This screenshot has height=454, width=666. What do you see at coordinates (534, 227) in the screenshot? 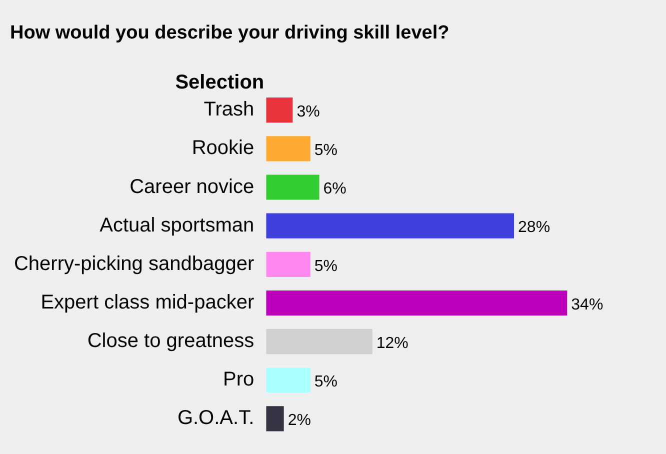
I see `data-label: 28%` at bounding box center [534, 227].